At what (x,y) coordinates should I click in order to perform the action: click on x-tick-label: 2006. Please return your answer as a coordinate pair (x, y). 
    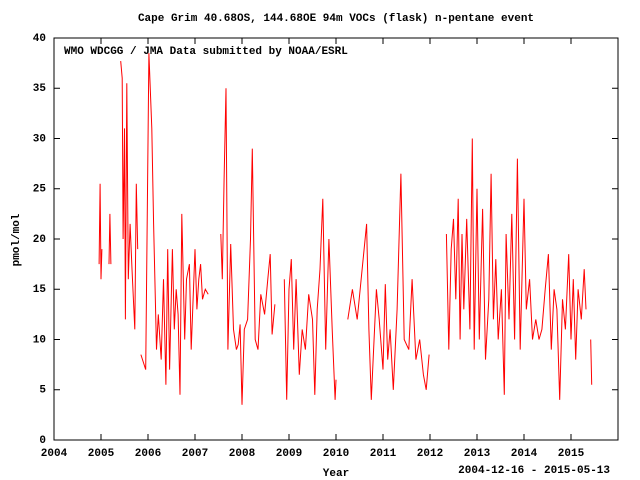
    Looking at the image, I should click on (148, 454).